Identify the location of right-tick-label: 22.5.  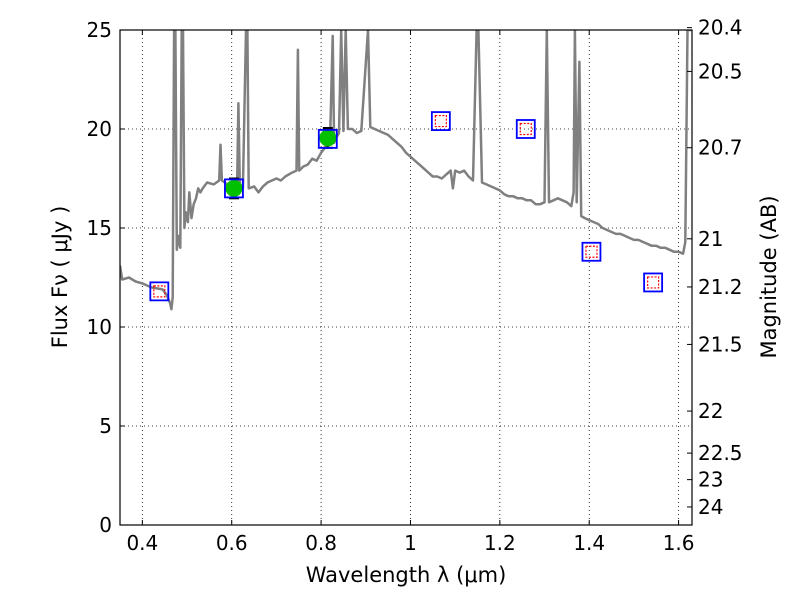
(720, 453).